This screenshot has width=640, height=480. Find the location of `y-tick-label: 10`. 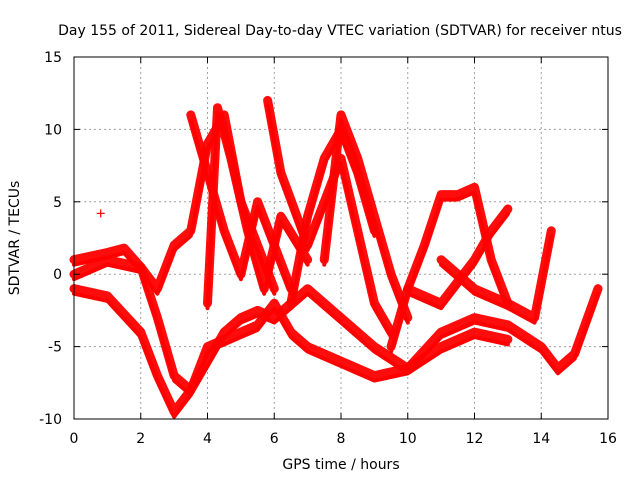

y-tick-label: 10 is located at coordinates (53, 130).